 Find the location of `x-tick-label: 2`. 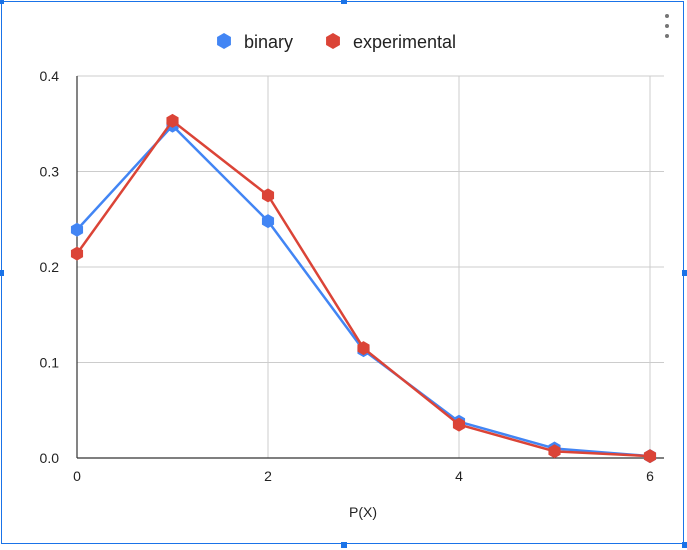

x-tick-label: 2 is located at coordinates (268, 476).